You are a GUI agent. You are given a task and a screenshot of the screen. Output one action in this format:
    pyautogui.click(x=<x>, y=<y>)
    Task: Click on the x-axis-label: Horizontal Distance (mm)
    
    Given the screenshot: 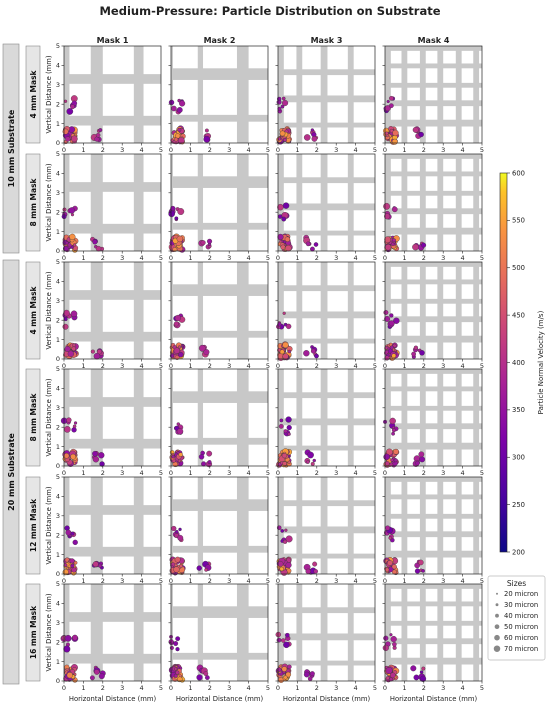 What is the action you would take?
    pyautogui.click(x=327, y=699)
    